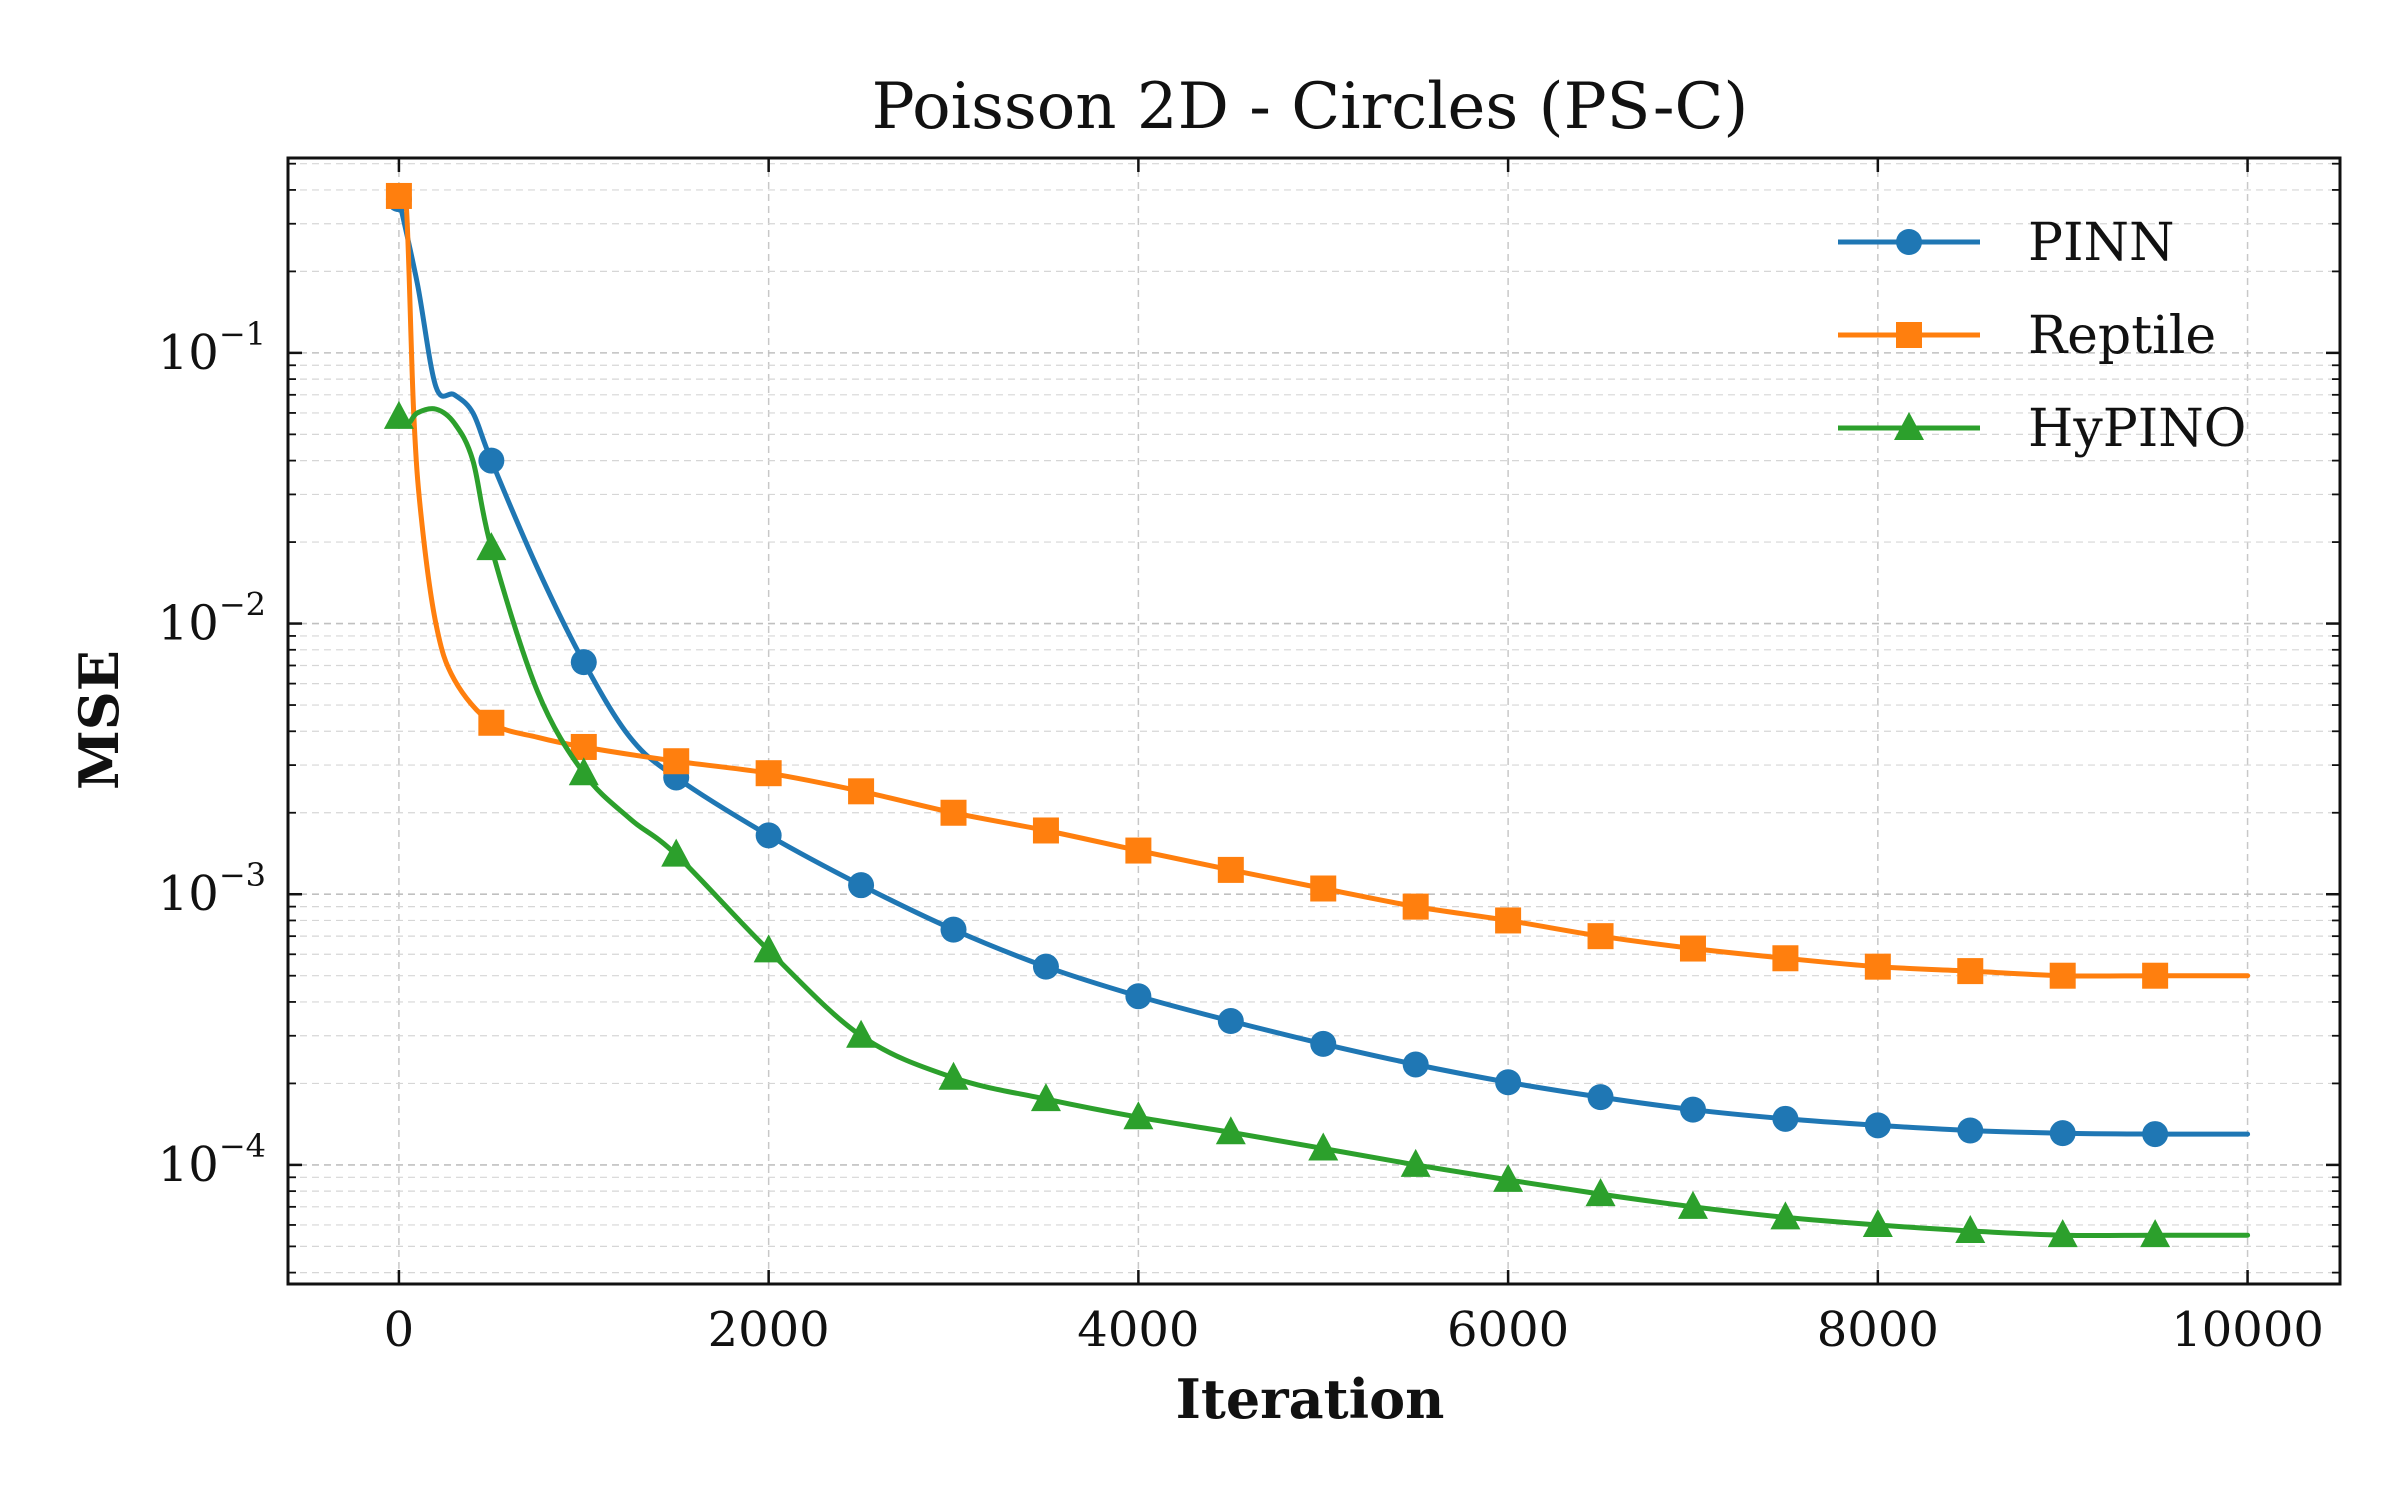 The height and width of the screenshot is (1500, 2400). What do you see at coordinates (99, 720) in the screenshot?
I see `y-axis-label: MSE` at bounding box center [99, 720].